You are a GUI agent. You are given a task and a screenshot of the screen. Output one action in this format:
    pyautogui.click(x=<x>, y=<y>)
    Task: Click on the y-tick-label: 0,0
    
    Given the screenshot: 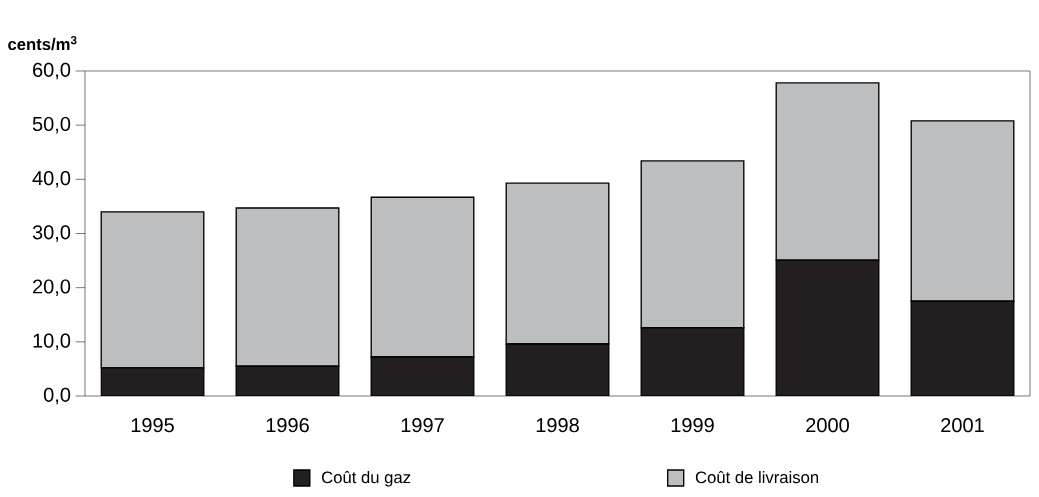 What is the action you would take?
    pyautogui.click(x=57, y=396)
    